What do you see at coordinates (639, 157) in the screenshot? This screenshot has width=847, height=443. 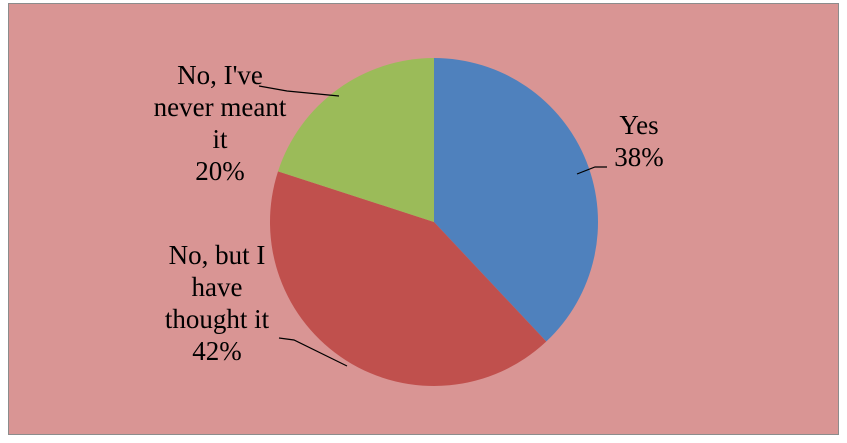 I see `slice-percent: 38%` at bounding box center [639, 157].